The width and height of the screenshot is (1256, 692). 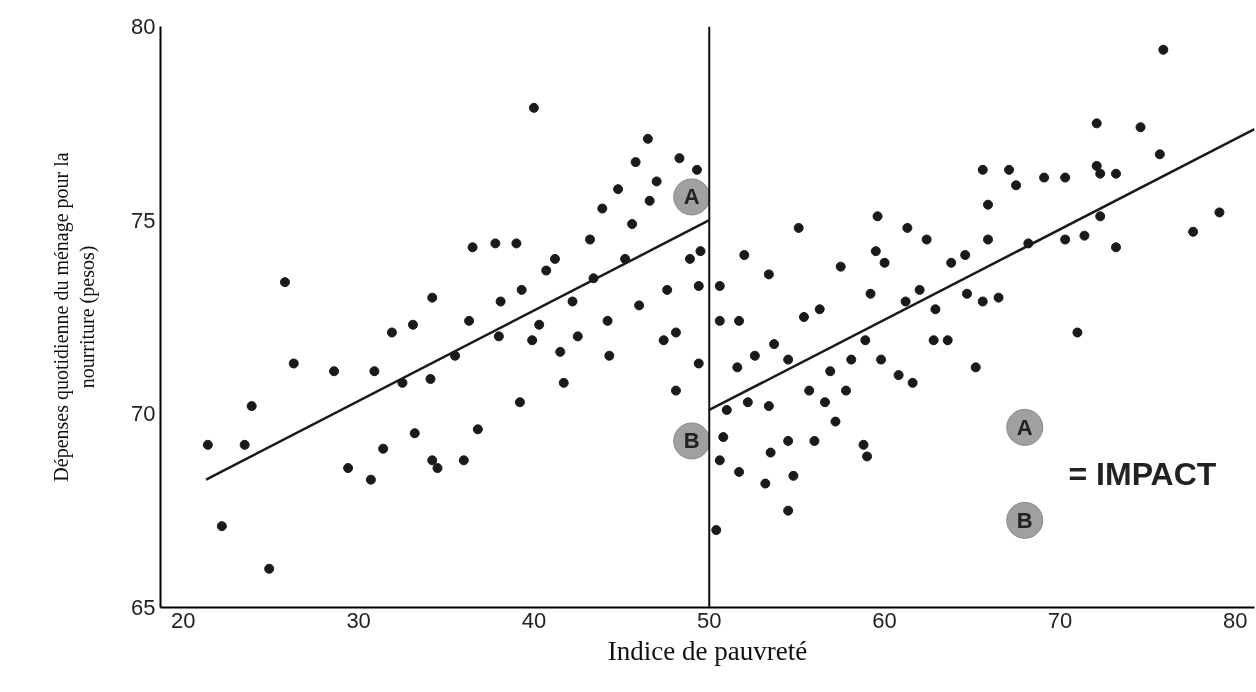 I want to click on x-tick-label: 70, so click(x=1060, y=620).